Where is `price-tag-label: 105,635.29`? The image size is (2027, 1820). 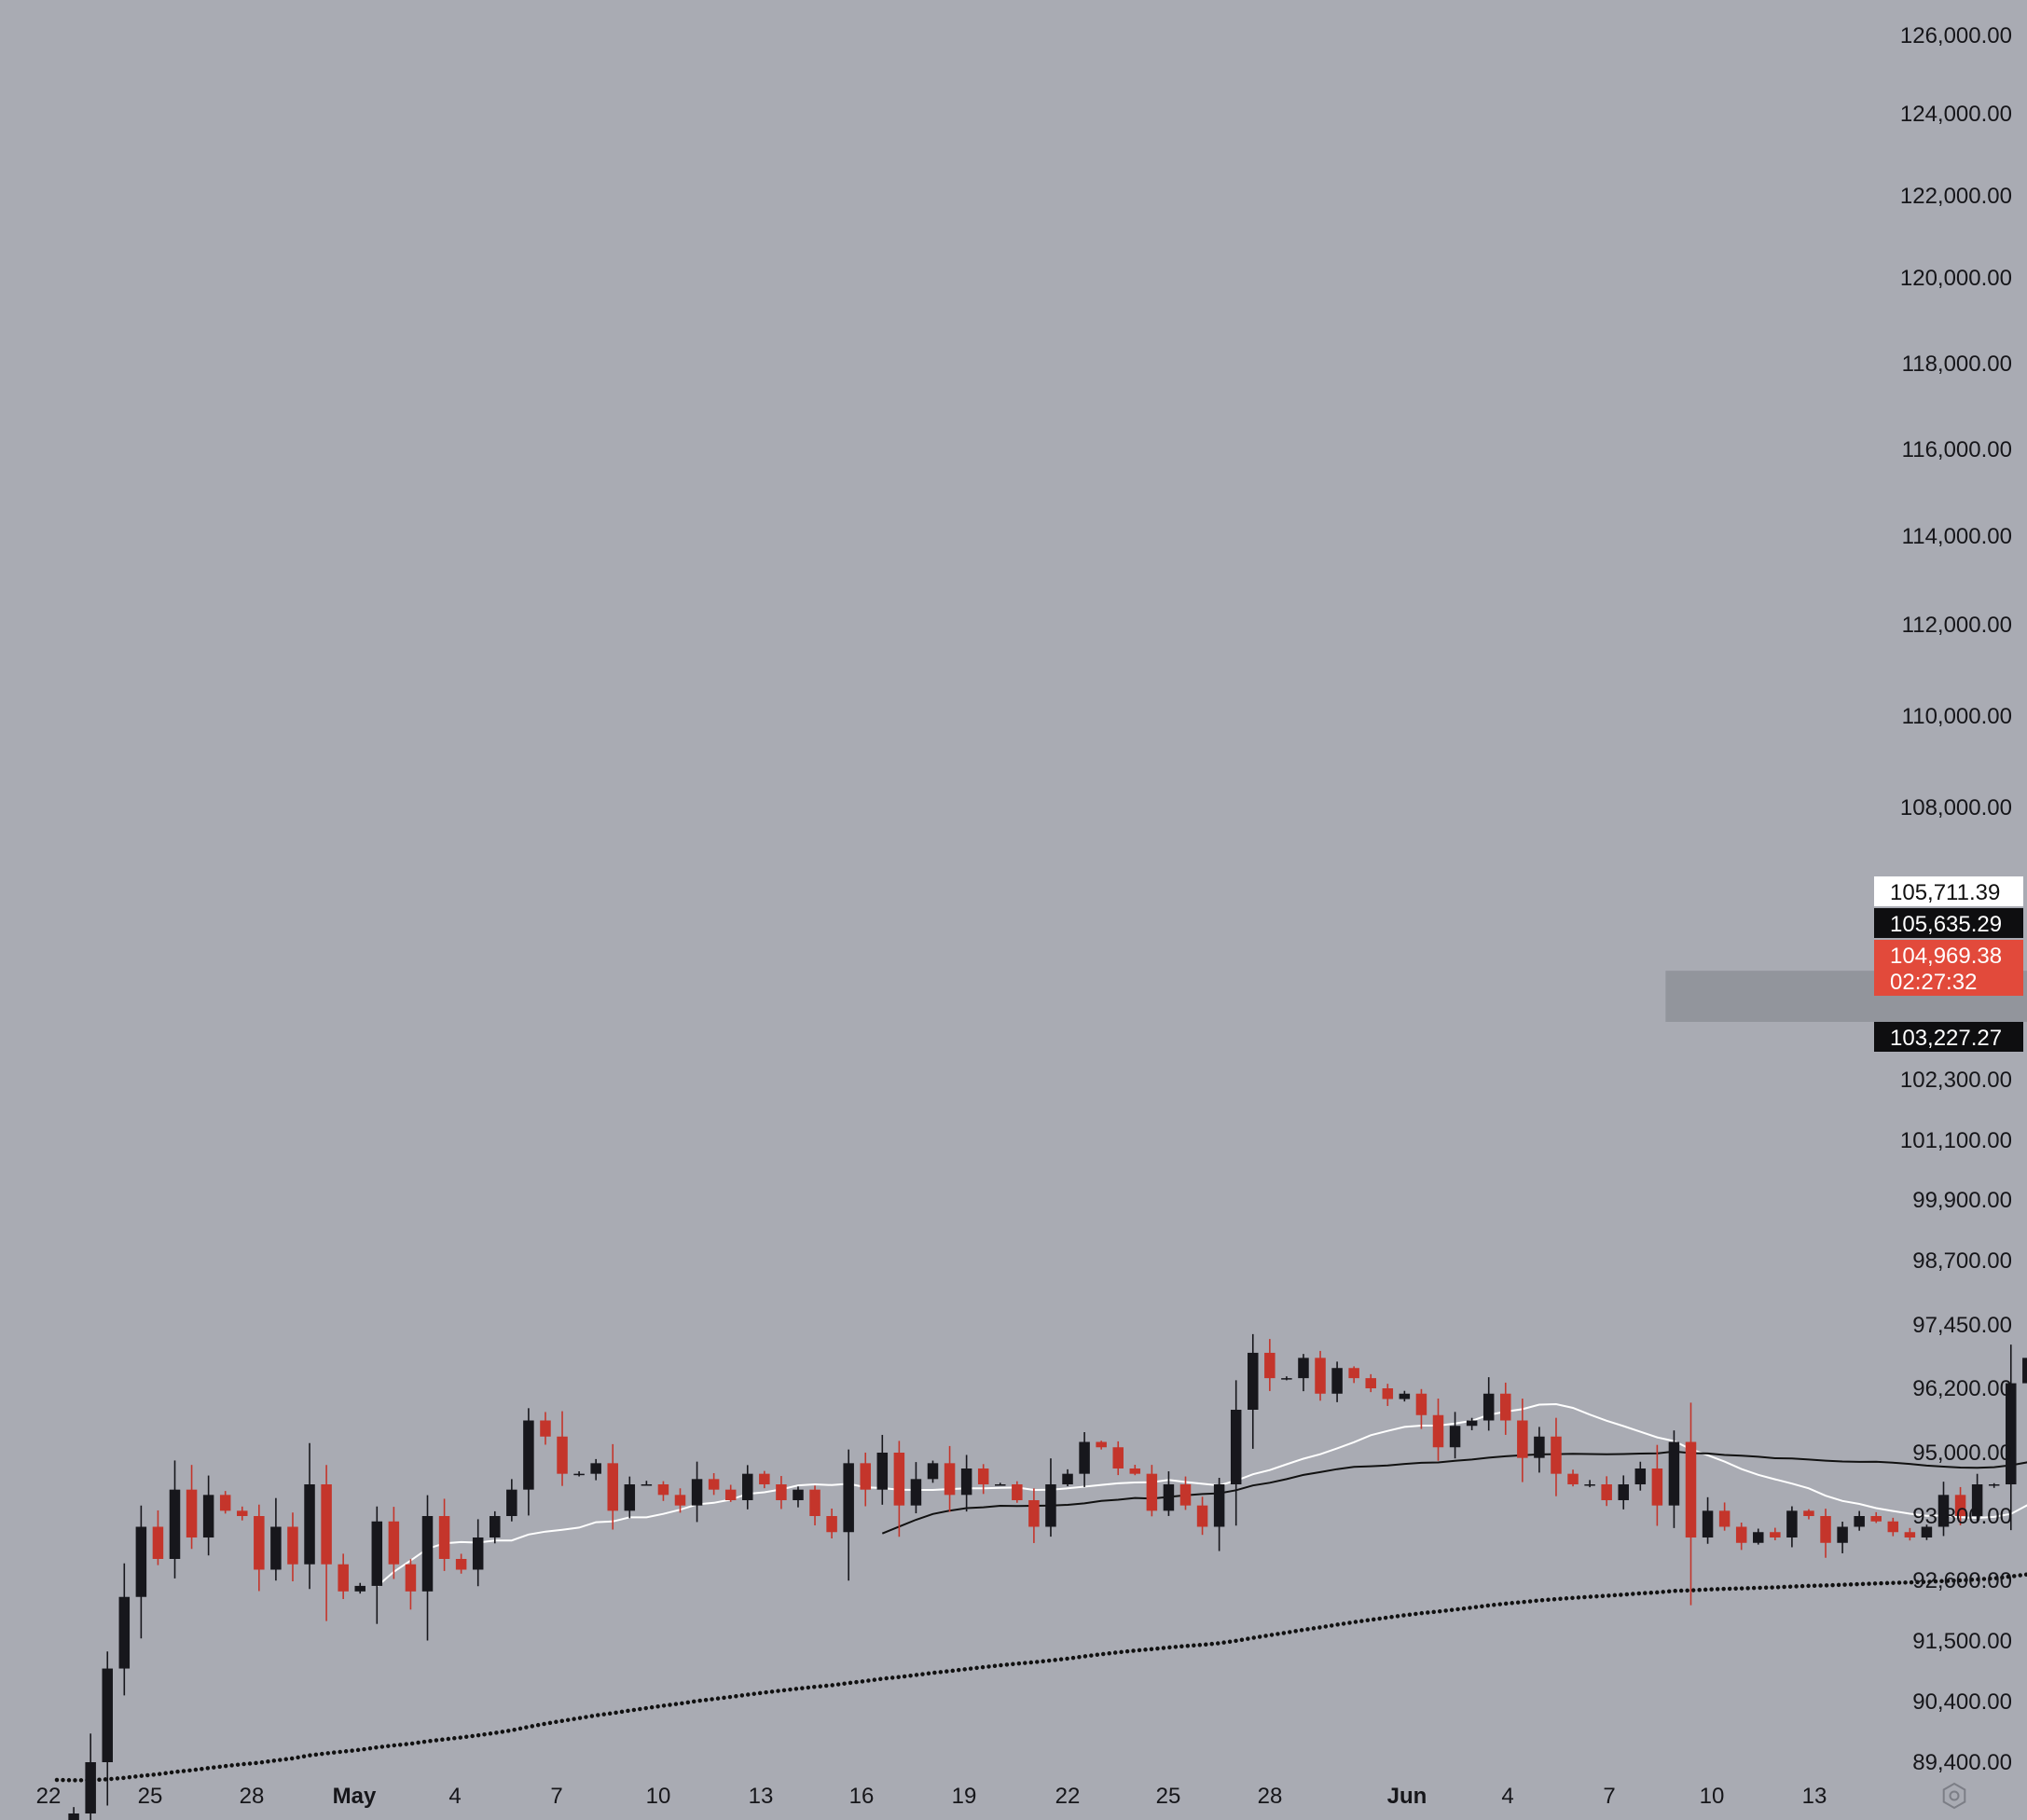 price-tag-label: 105,635.29 is located at coordinates (1946, 924).